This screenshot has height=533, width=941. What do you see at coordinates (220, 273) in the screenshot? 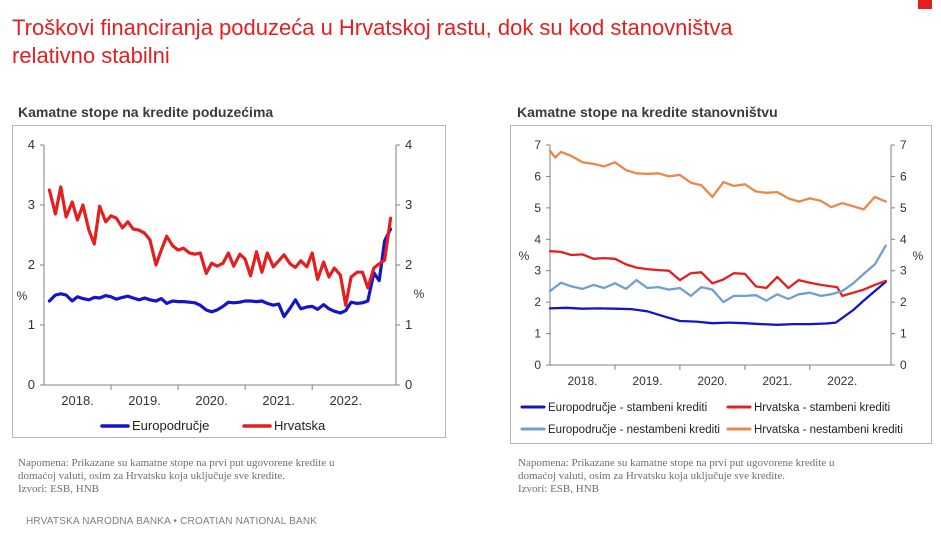
I see `series-line-europodrucje` at bounding box center [220, 273].